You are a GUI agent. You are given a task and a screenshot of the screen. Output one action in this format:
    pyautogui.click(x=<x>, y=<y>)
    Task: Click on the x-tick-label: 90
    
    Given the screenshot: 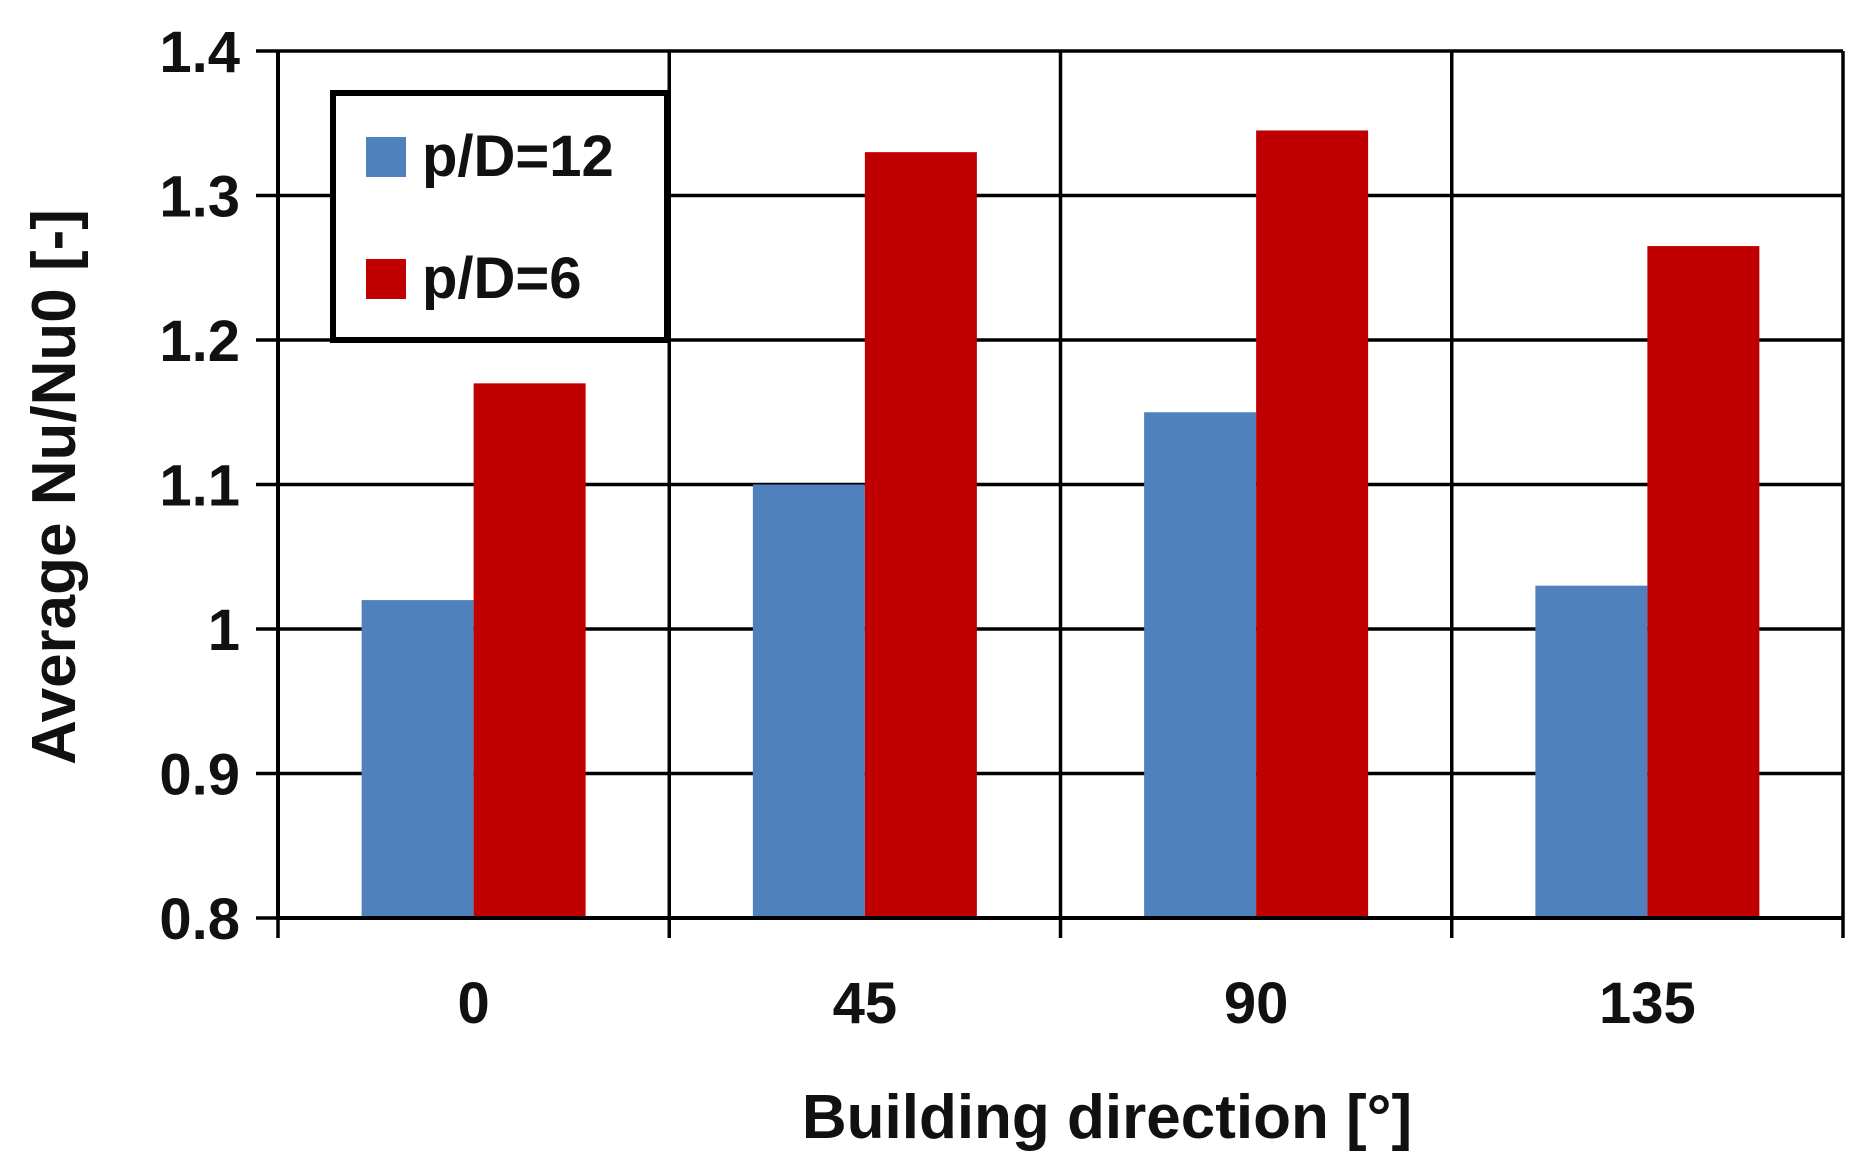 What is the action you would take?
    pyautogui.click(x=1256, y=1003)
    